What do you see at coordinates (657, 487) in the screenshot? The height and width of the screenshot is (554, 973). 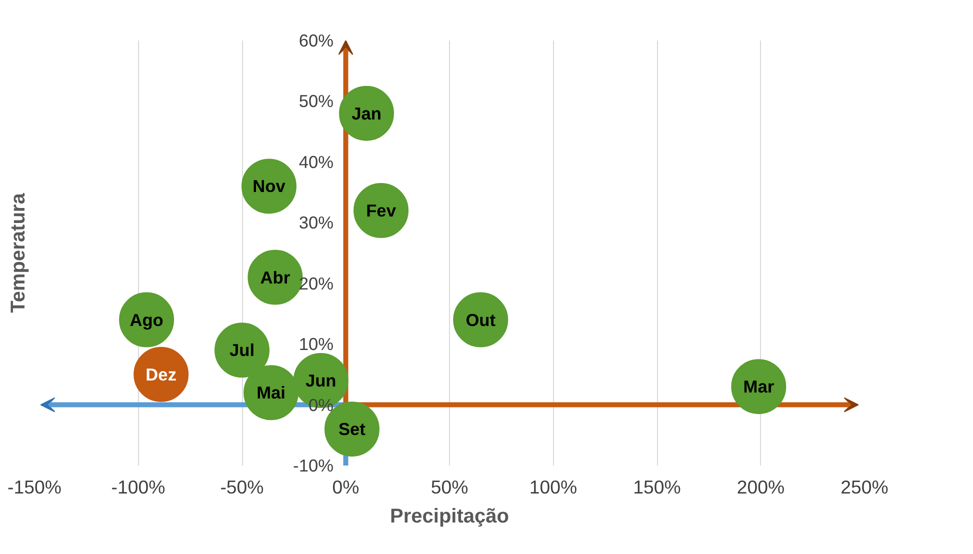 I see `x-tick-label: 150%` at bounding box center [657, 487].